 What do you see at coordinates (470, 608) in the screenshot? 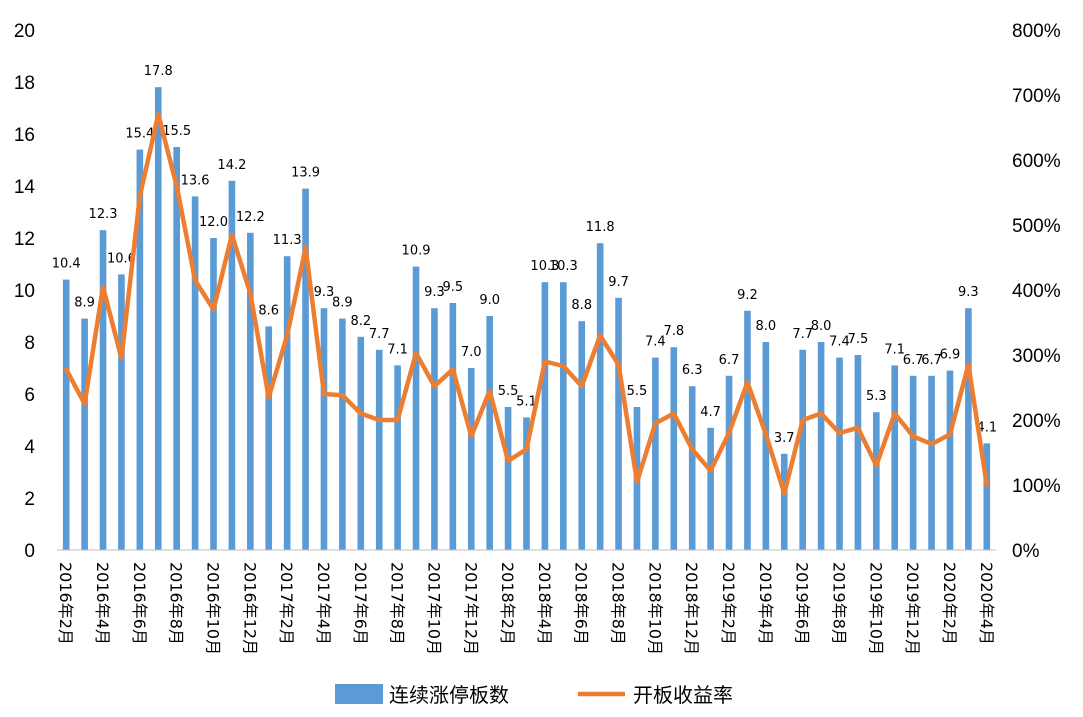
I see `x-tick-label: 2017年12月` at bounding box center [470, 608].